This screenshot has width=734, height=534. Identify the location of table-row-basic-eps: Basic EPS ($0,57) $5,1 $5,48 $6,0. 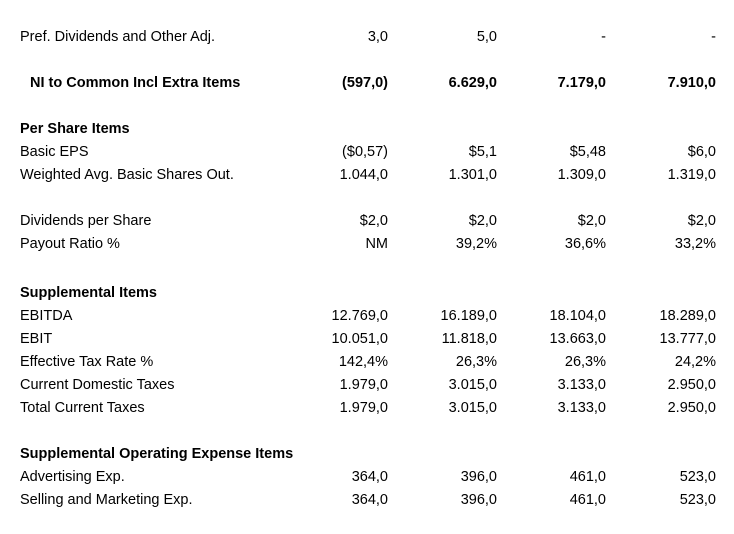
(367, 152).